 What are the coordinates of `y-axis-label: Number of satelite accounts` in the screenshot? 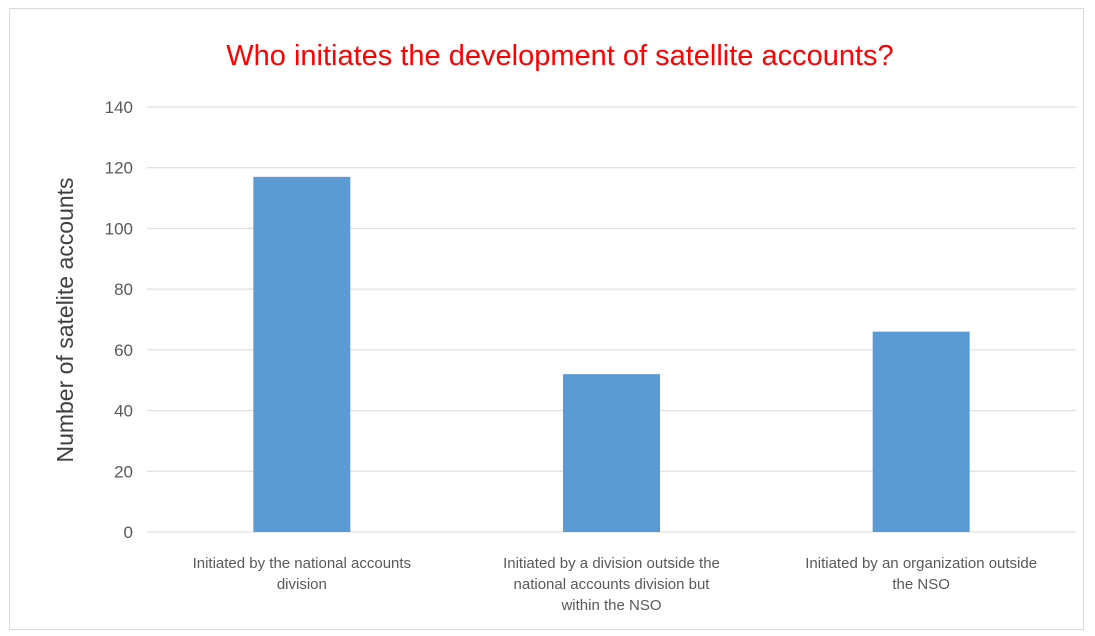 It's located at (65, 319).